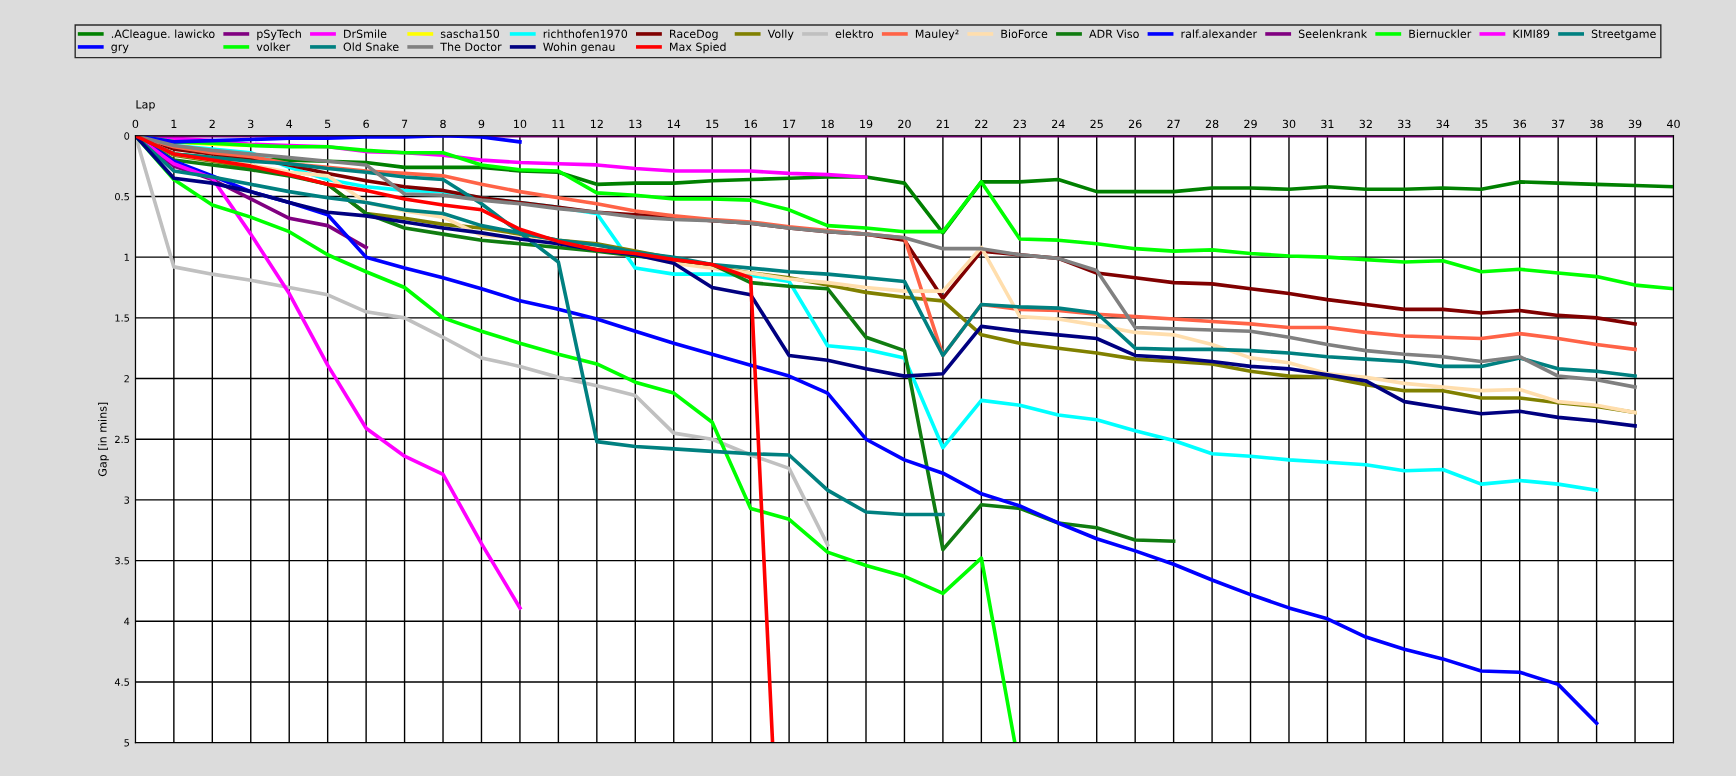 The width and height of the screenshot is (1736, 776). What do you see at coordinates (827, 124) in the screenshot?
I see `x-tick-label: 18` at bounding box center [827, 124].